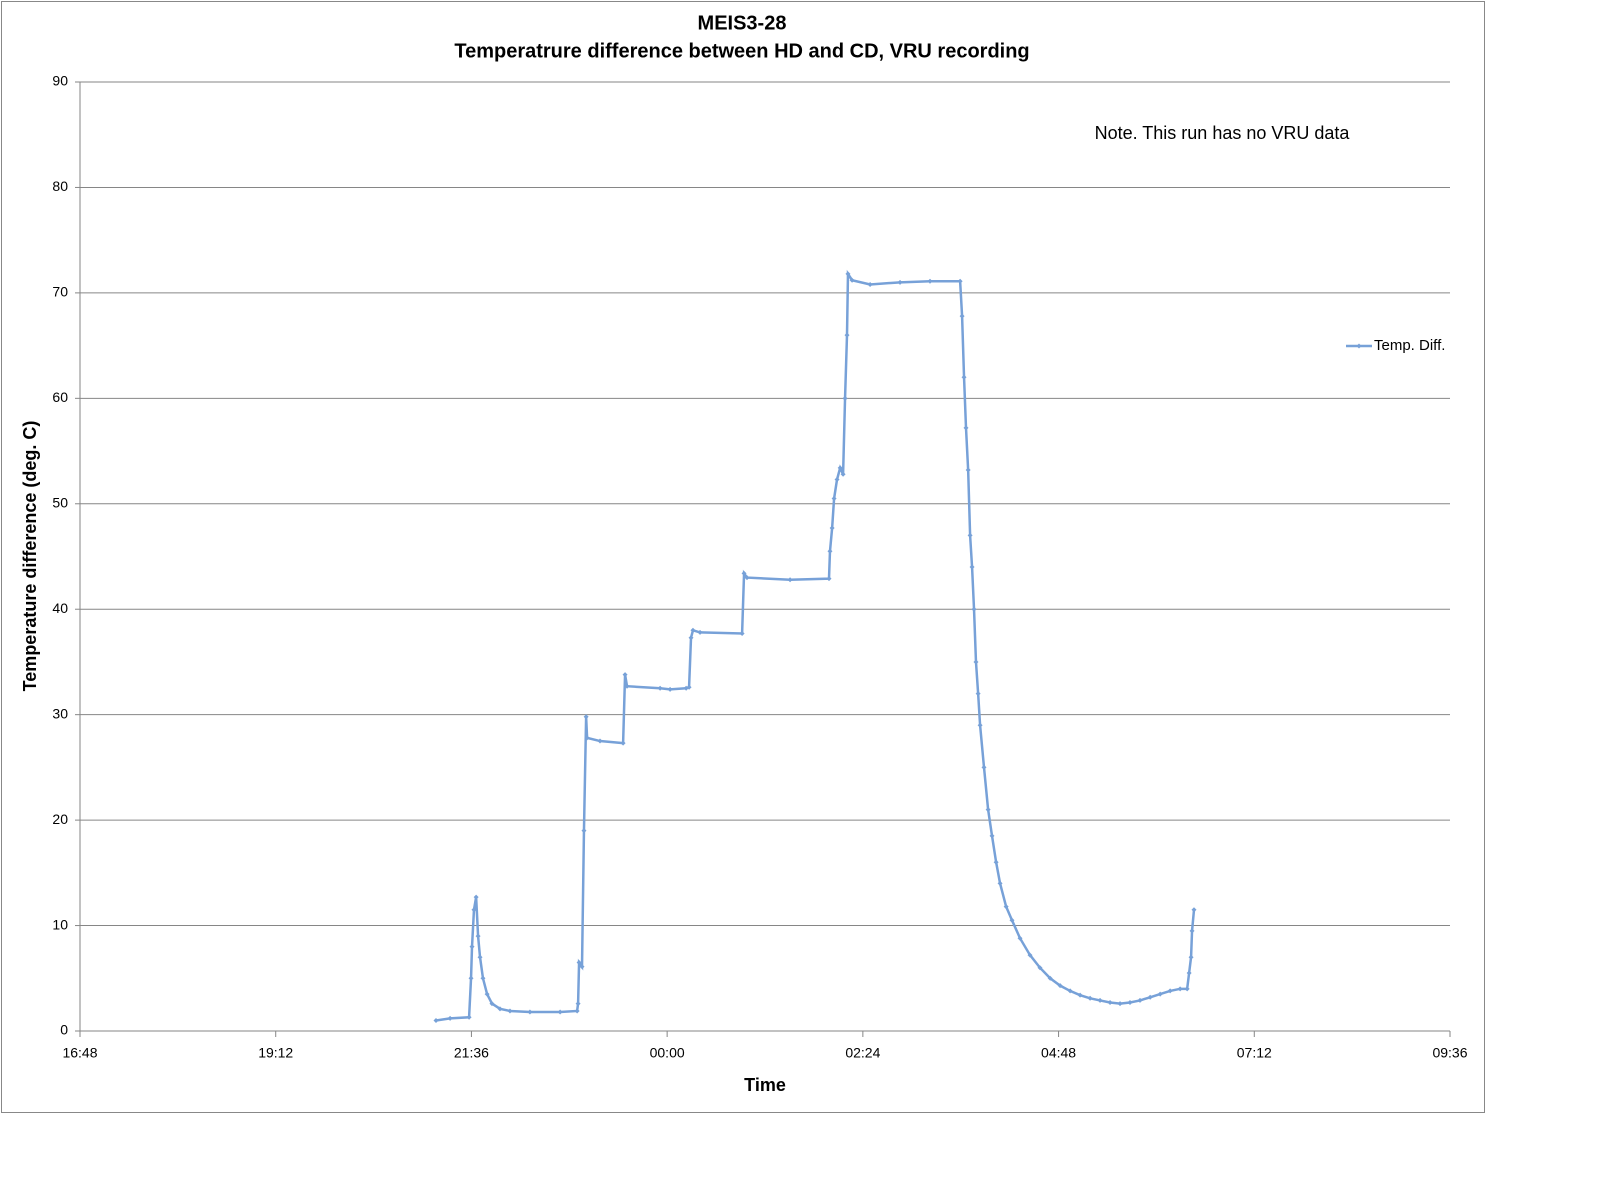 The width and height of the screenshot is (1598, 1202). What do you see at coordinates (1359, 346) in the screenshot?
I see `legend-marker` at bounding box center [1359, 346].